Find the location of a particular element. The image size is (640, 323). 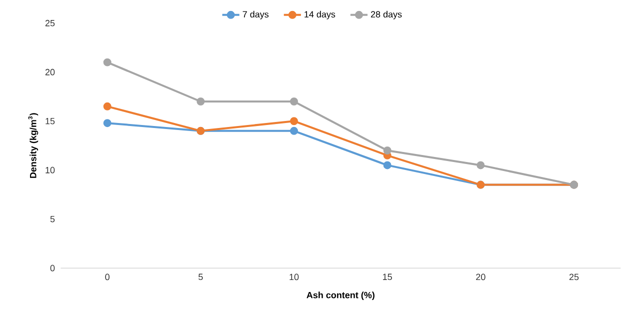

legend-label: 28 days is located at coordinates (386, 15).